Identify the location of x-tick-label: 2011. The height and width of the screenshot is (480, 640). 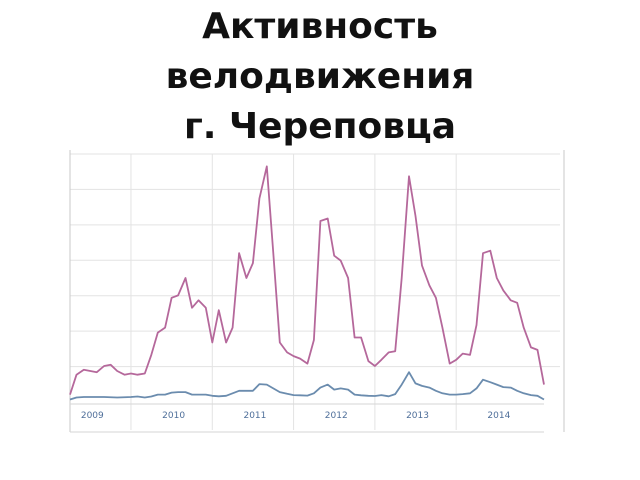
(254, 416).